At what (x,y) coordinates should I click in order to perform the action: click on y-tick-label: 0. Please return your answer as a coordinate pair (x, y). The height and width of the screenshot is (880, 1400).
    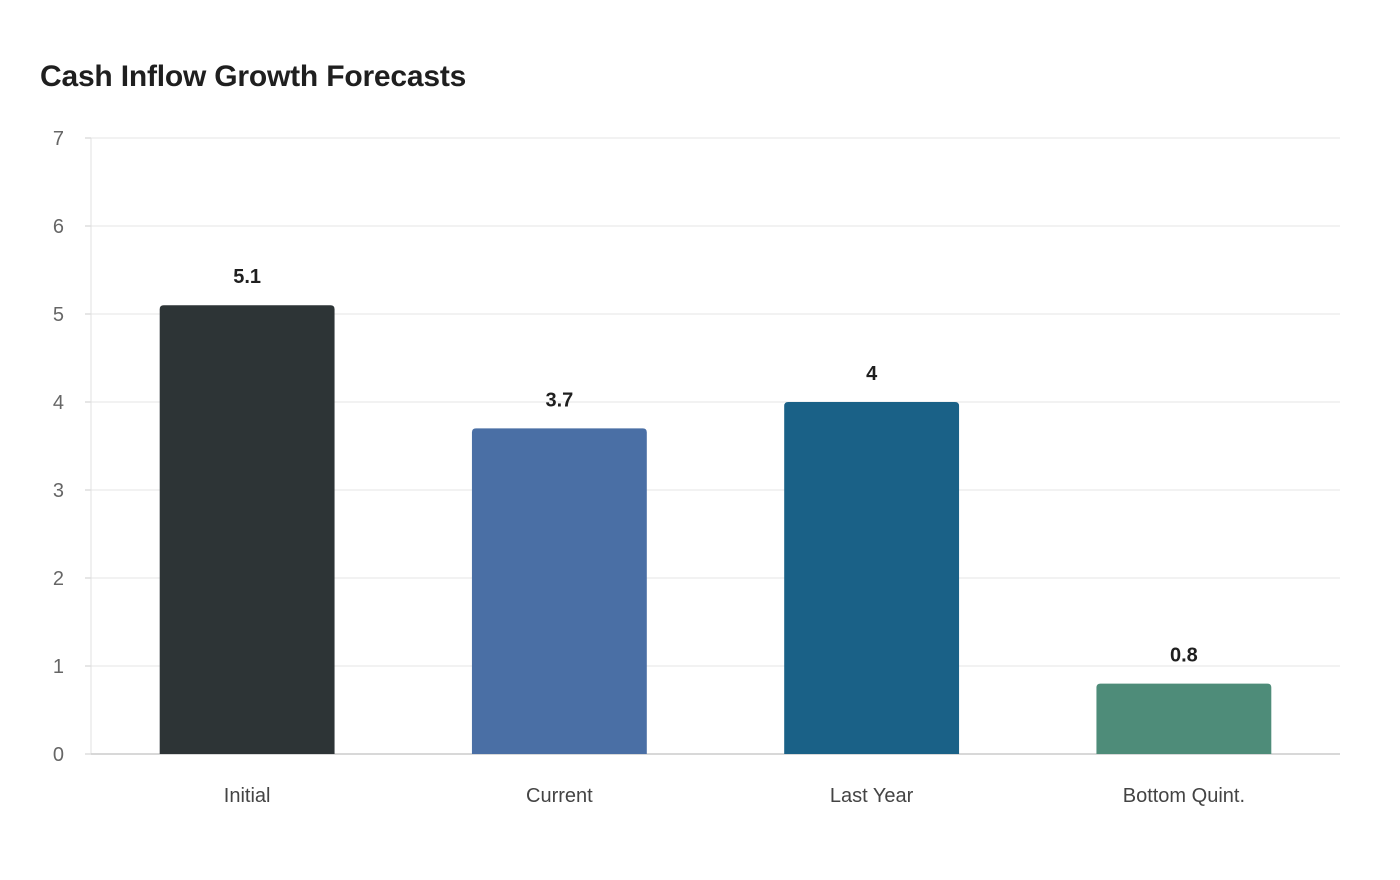
    Looking at the image, I should click on (58, 755).